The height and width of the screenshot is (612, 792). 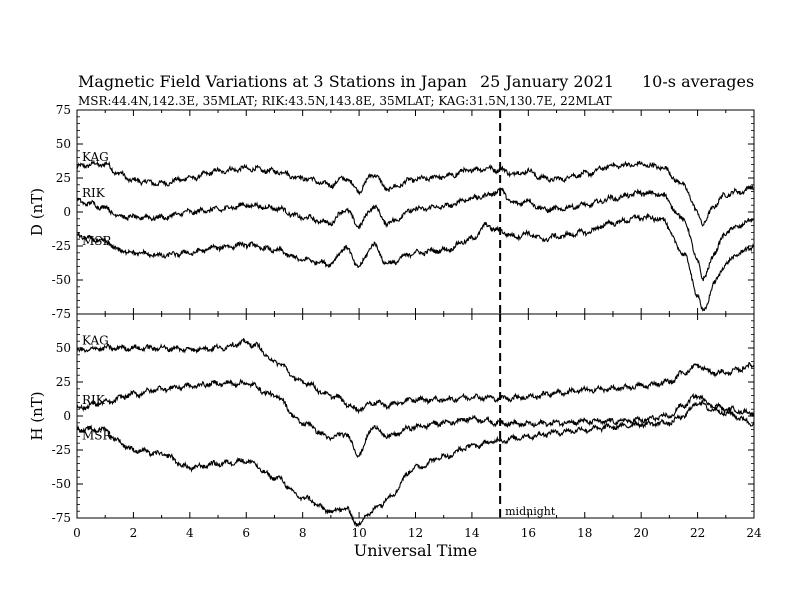 What do you see at coordinates (94, 193) in the screenshot?
I see `series-label-D-RIK: RIK` at bounding box center [94, 193].